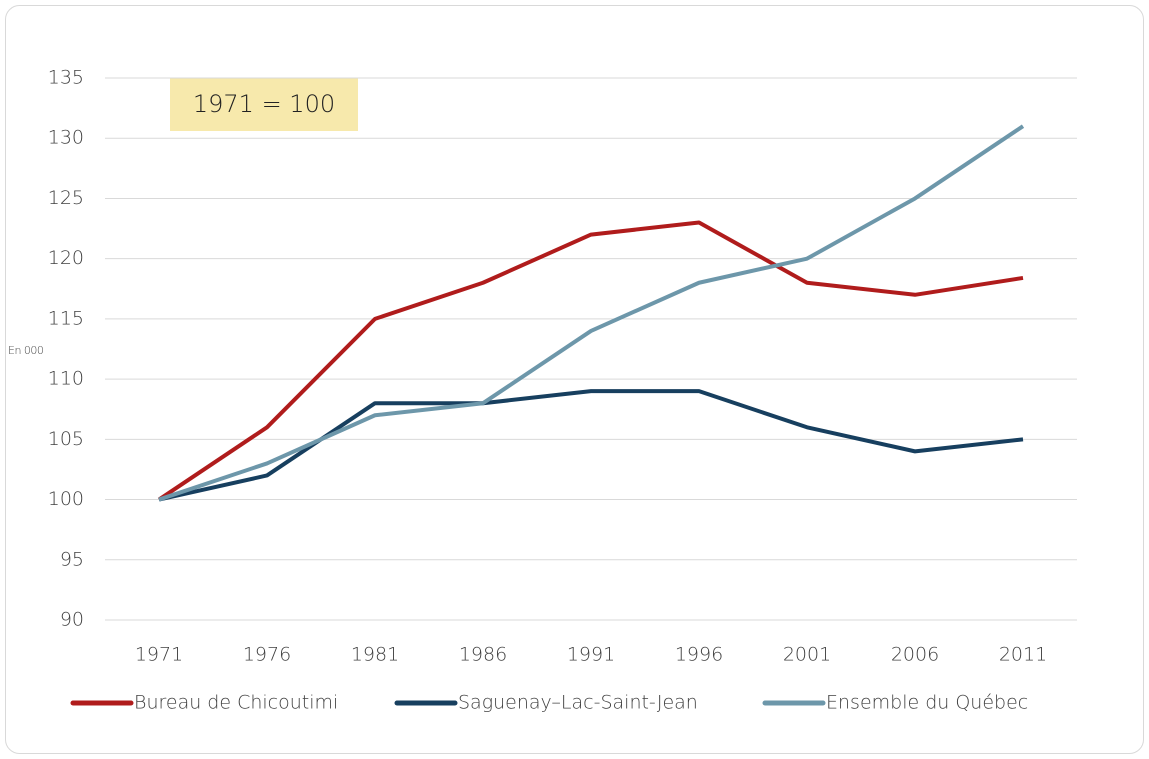 This screenshot has width=1149, height=759. What do you see at coordinates (72, 620) in the screenshot?
I see `y-tick-label: 90` at bounding box center [72, 620].